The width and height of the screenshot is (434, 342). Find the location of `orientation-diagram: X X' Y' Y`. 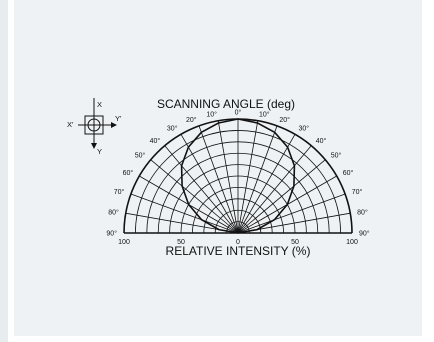

orientation-diagram: X X' Y' Y is located at coordinates (94, 127).